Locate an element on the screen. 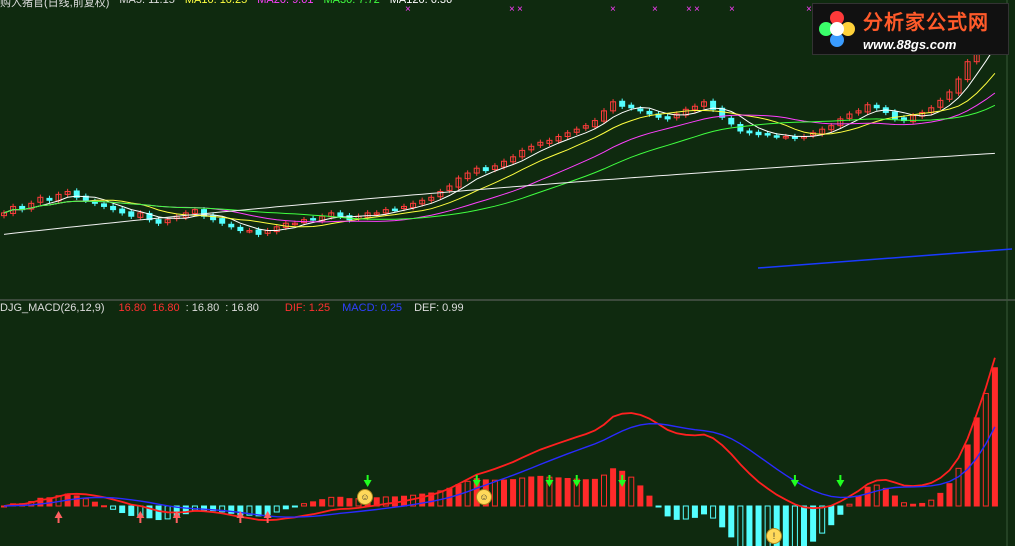  indicator-value-2: 16.80 is located at coordinates (166, 308).